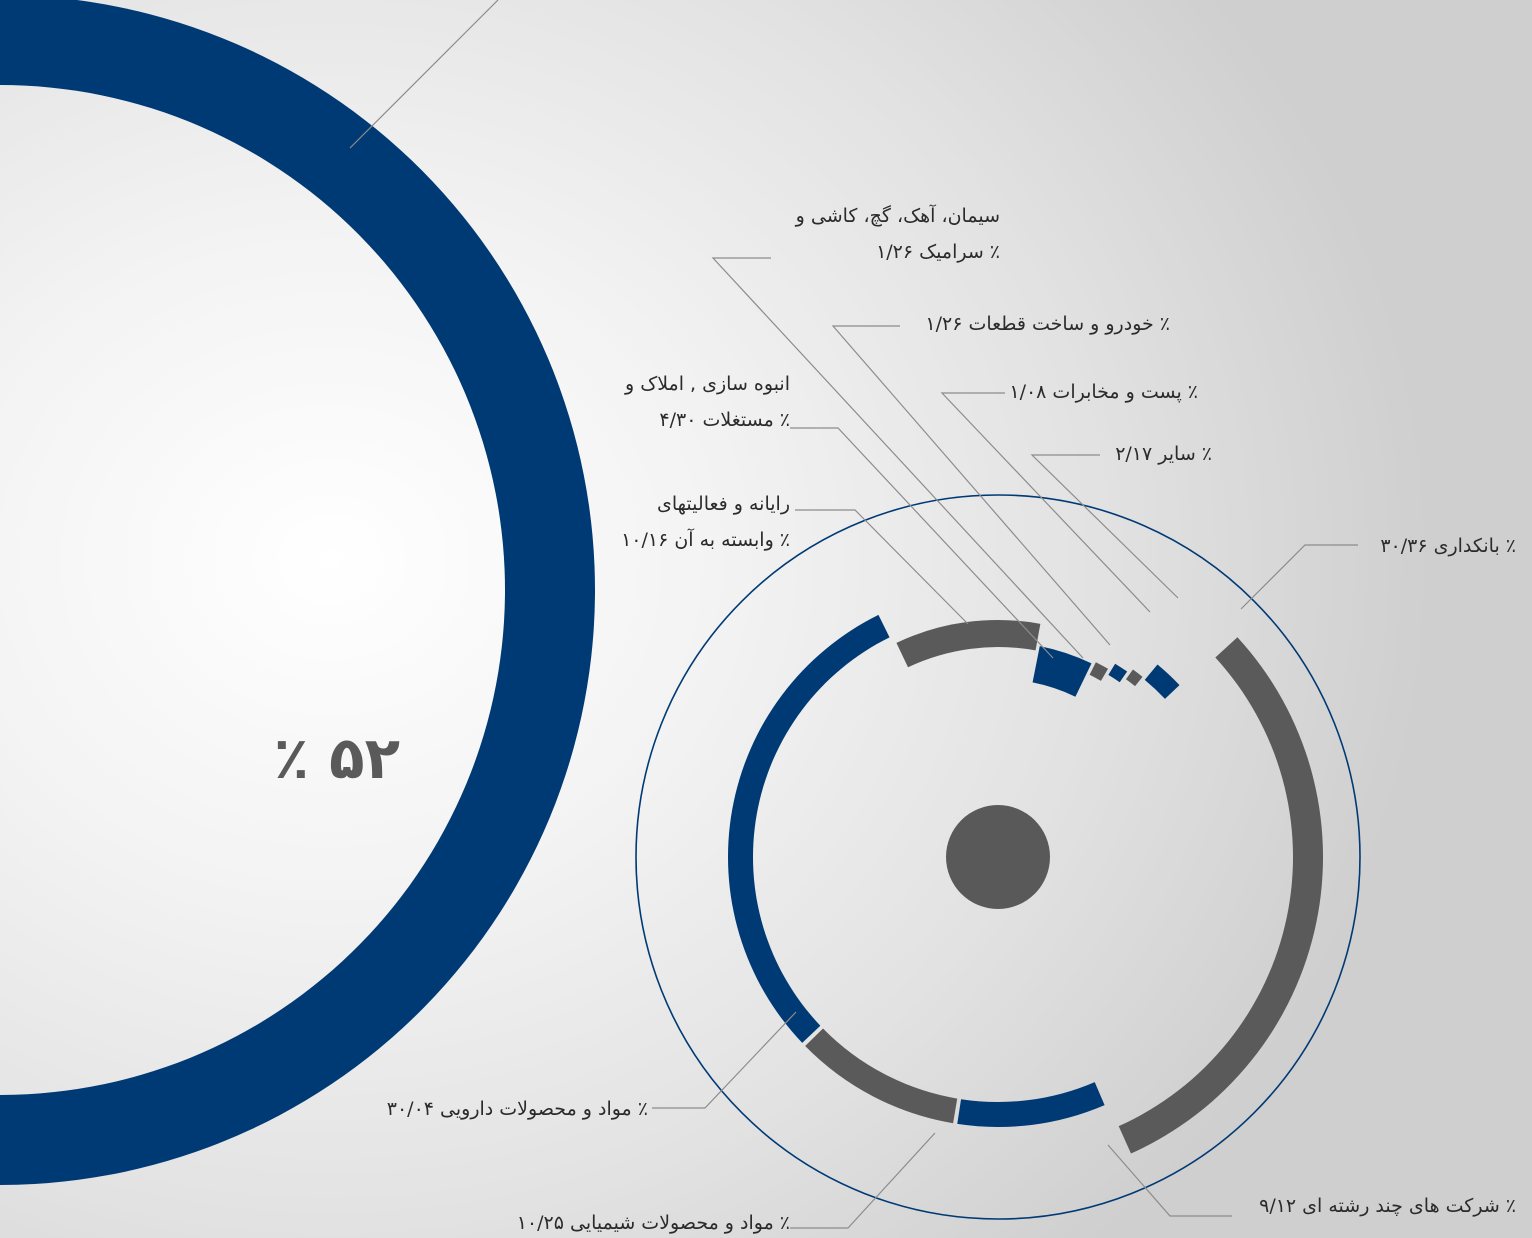  Describe the element at coordinates (707, 384) in the screenshot. I see `slice-label: انبوه سازی , املاک و` at that location.